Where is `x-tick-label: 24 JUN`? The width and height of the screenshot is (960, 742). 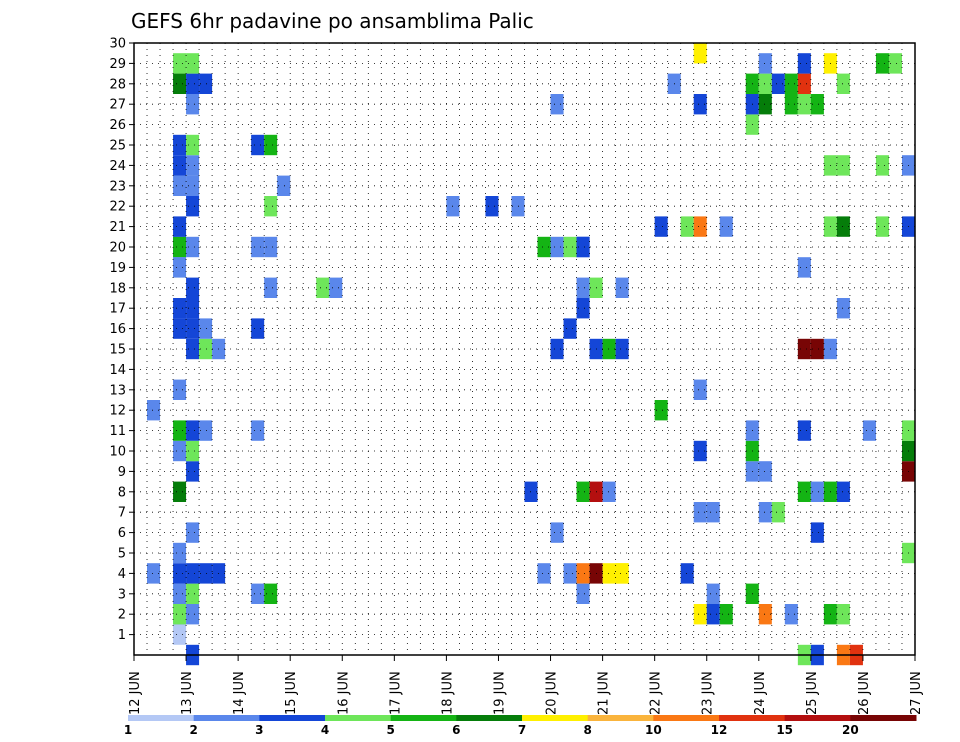
x-tick-label: 24 JUN is located at coordinates (760, 693).